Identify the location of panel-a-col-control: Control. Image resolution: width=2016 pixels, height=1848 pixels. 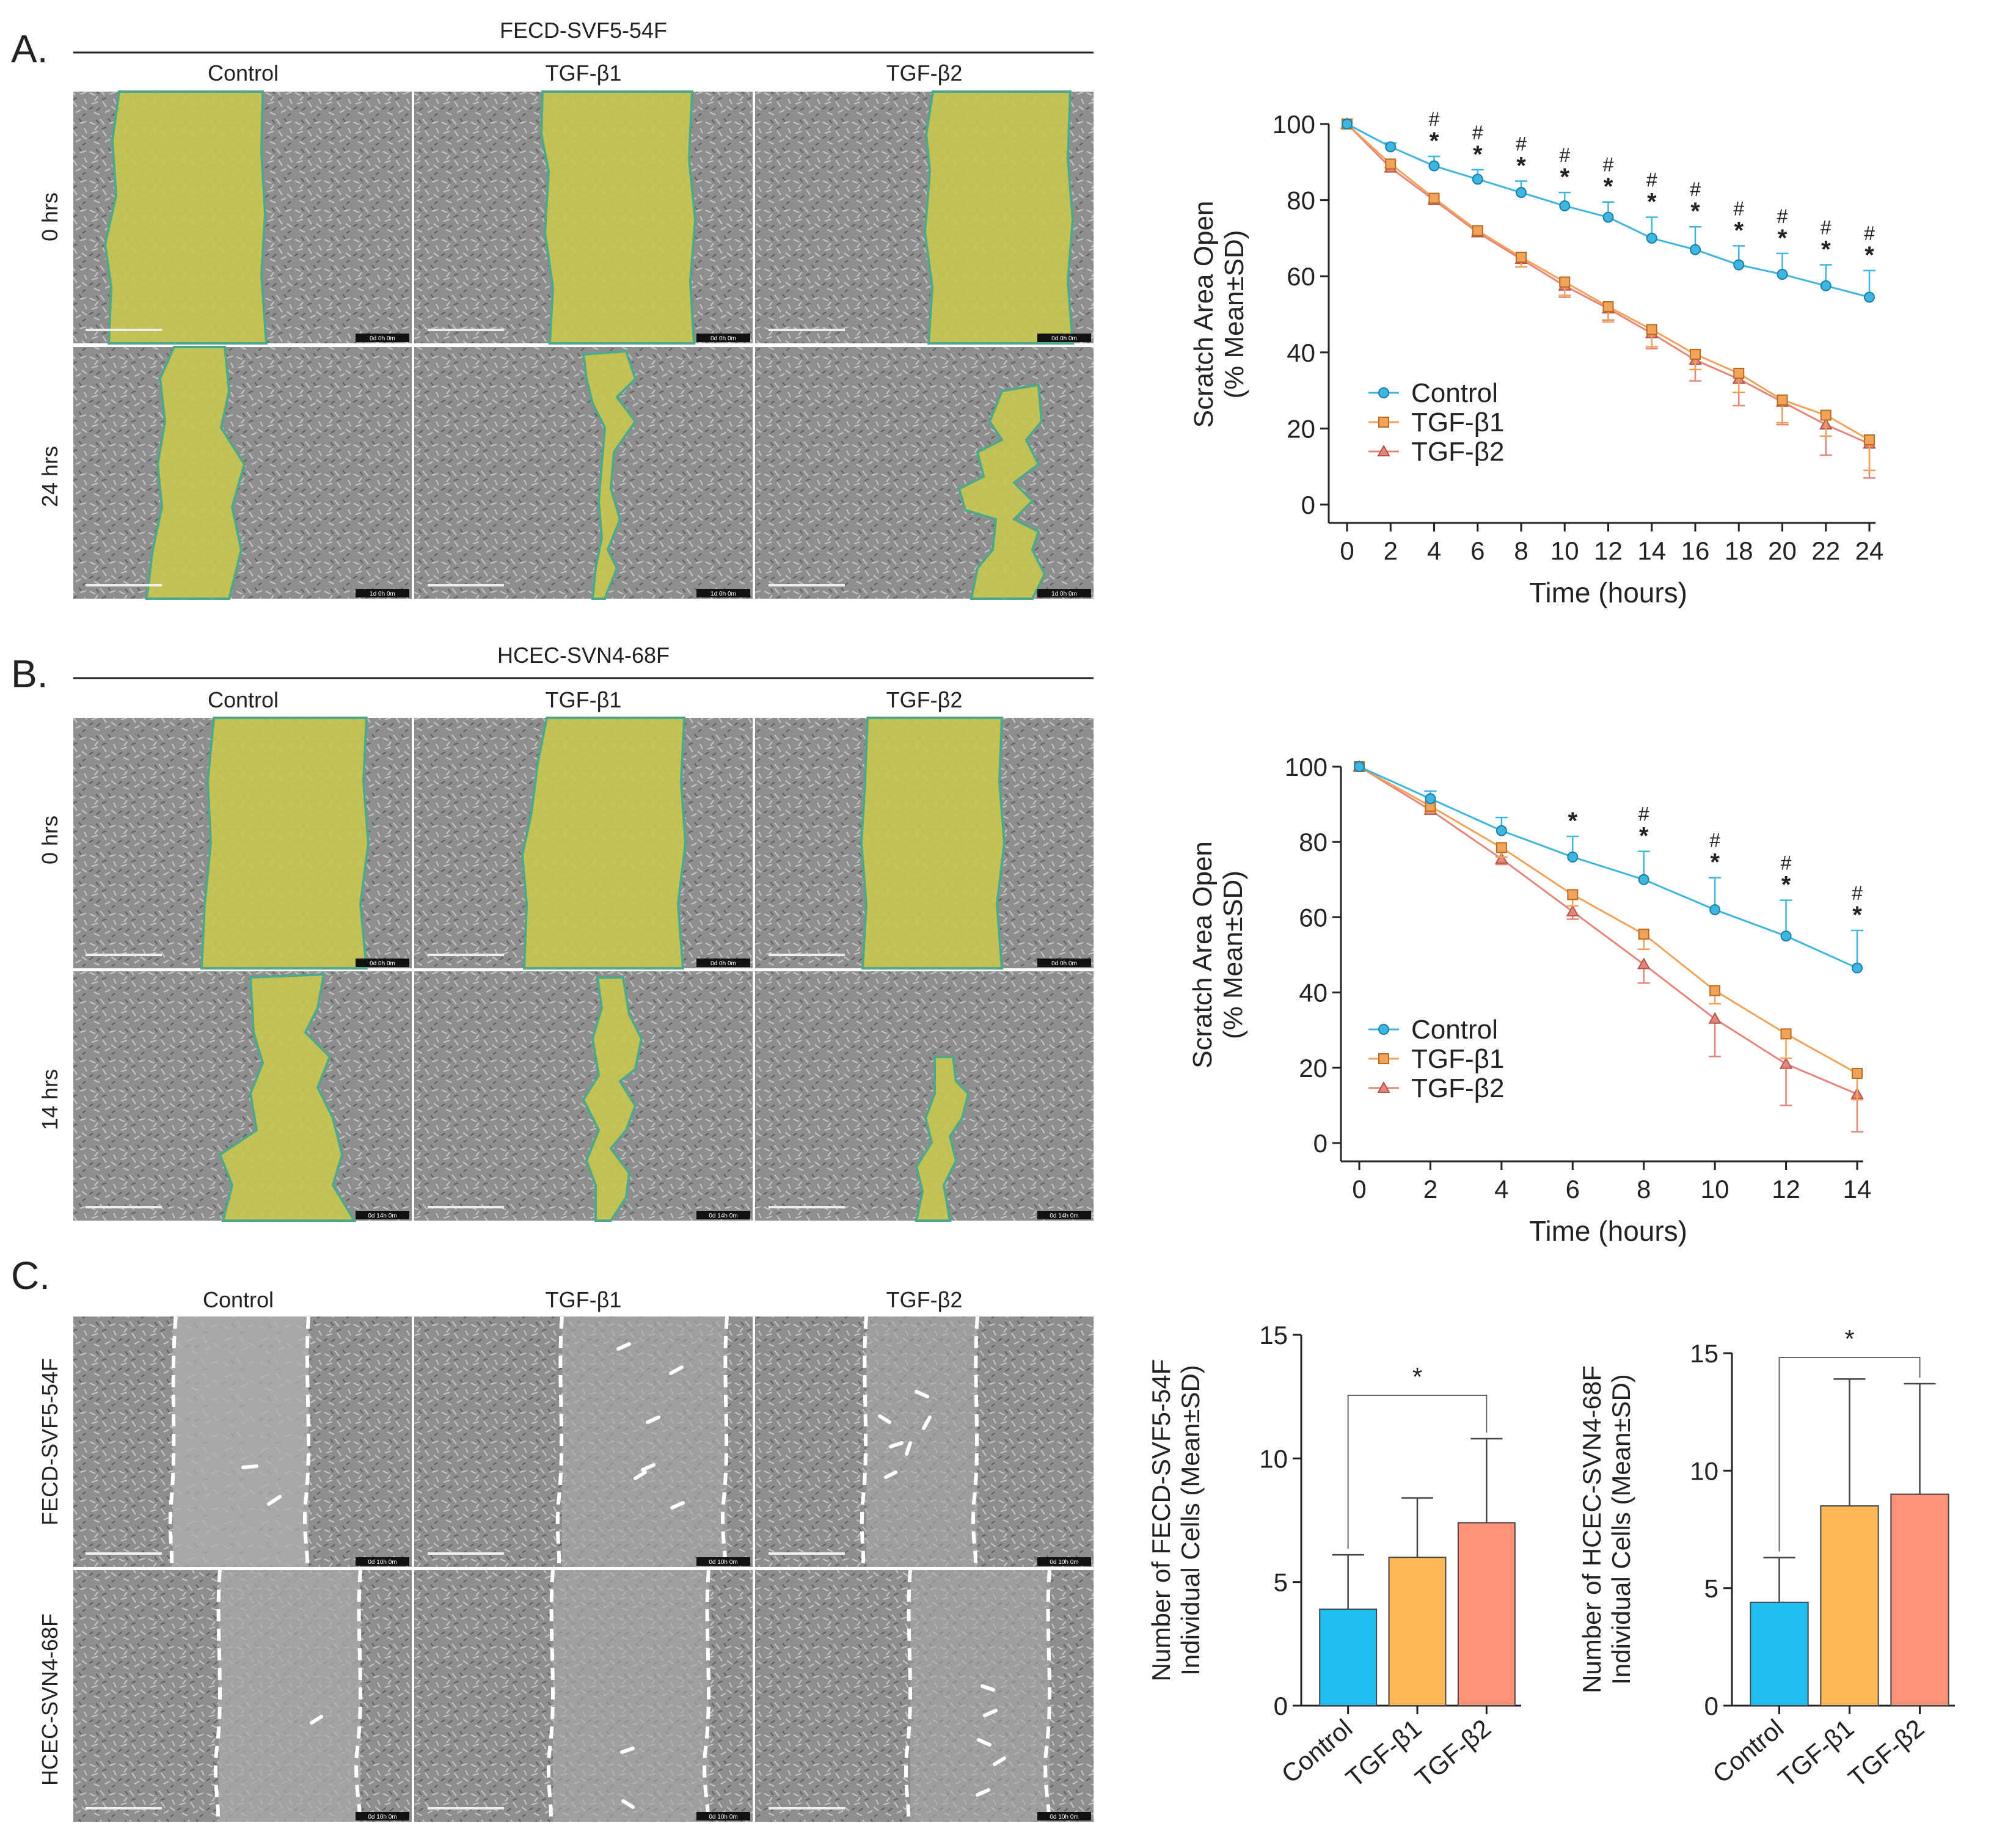
(244, 73).